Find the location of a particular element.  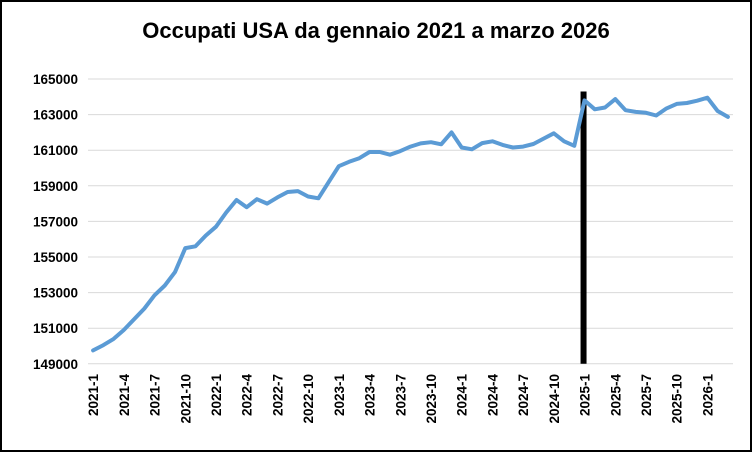

x-tick-label: 2021-1 is located at coordinates (93, 395).